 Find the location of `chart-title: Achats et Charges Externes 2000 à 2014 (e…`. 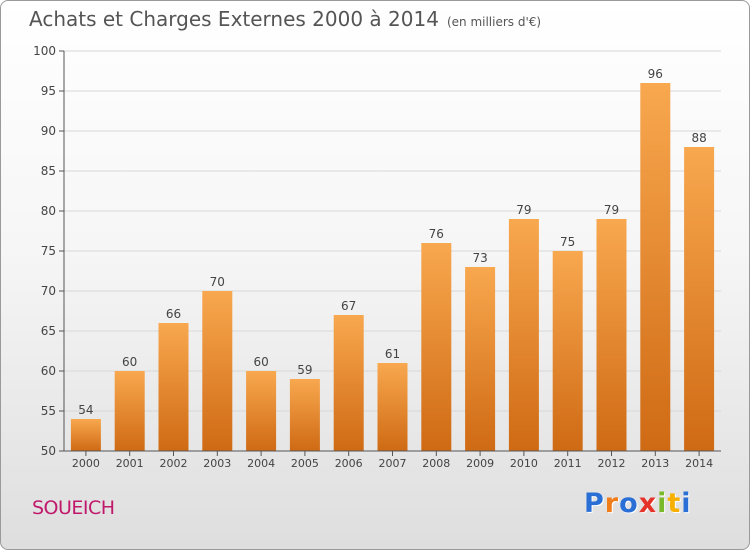

chart-title: Achats et Charges Externes 2000 à 2014 (e… is located at coordinates (285, 19).